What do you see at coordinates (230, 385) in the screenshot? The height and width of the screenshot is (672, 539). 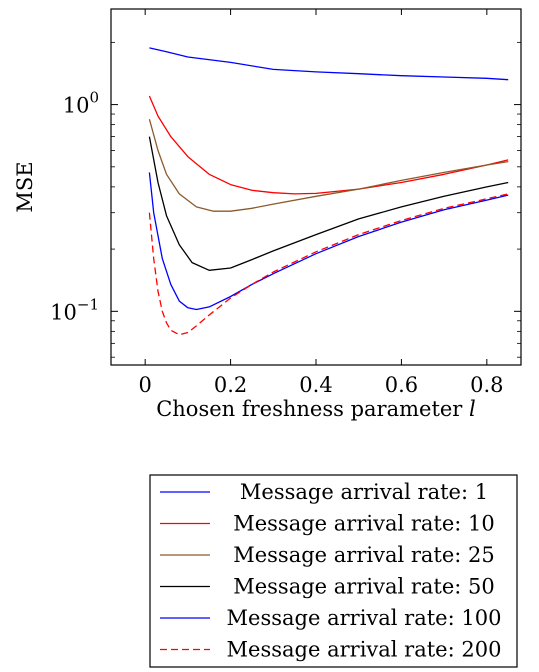 I see `x-tick-label: 0.2` at bounding box center [230, 385].